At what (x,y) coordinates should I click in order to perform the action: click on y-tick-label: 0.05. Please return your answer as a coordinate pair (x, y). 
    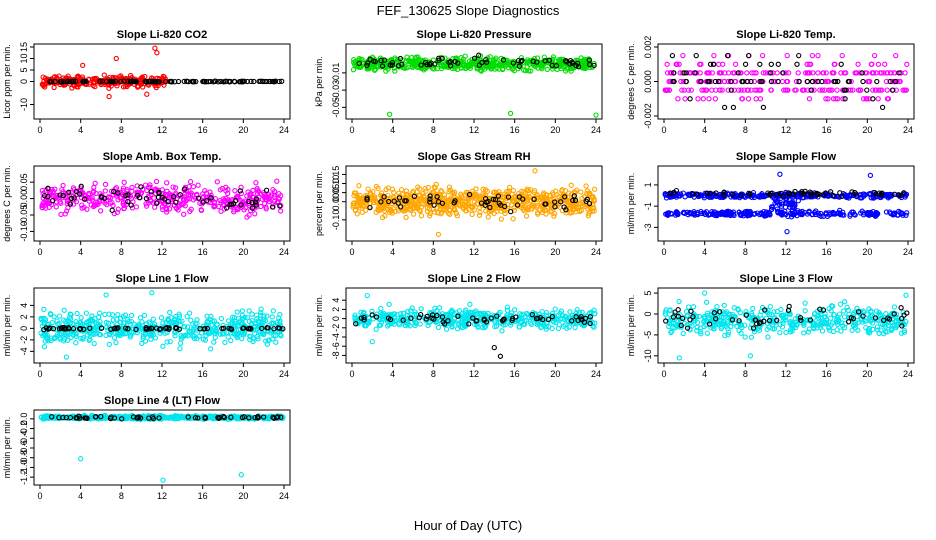
    Looking at the image, I should click on (24, 182).